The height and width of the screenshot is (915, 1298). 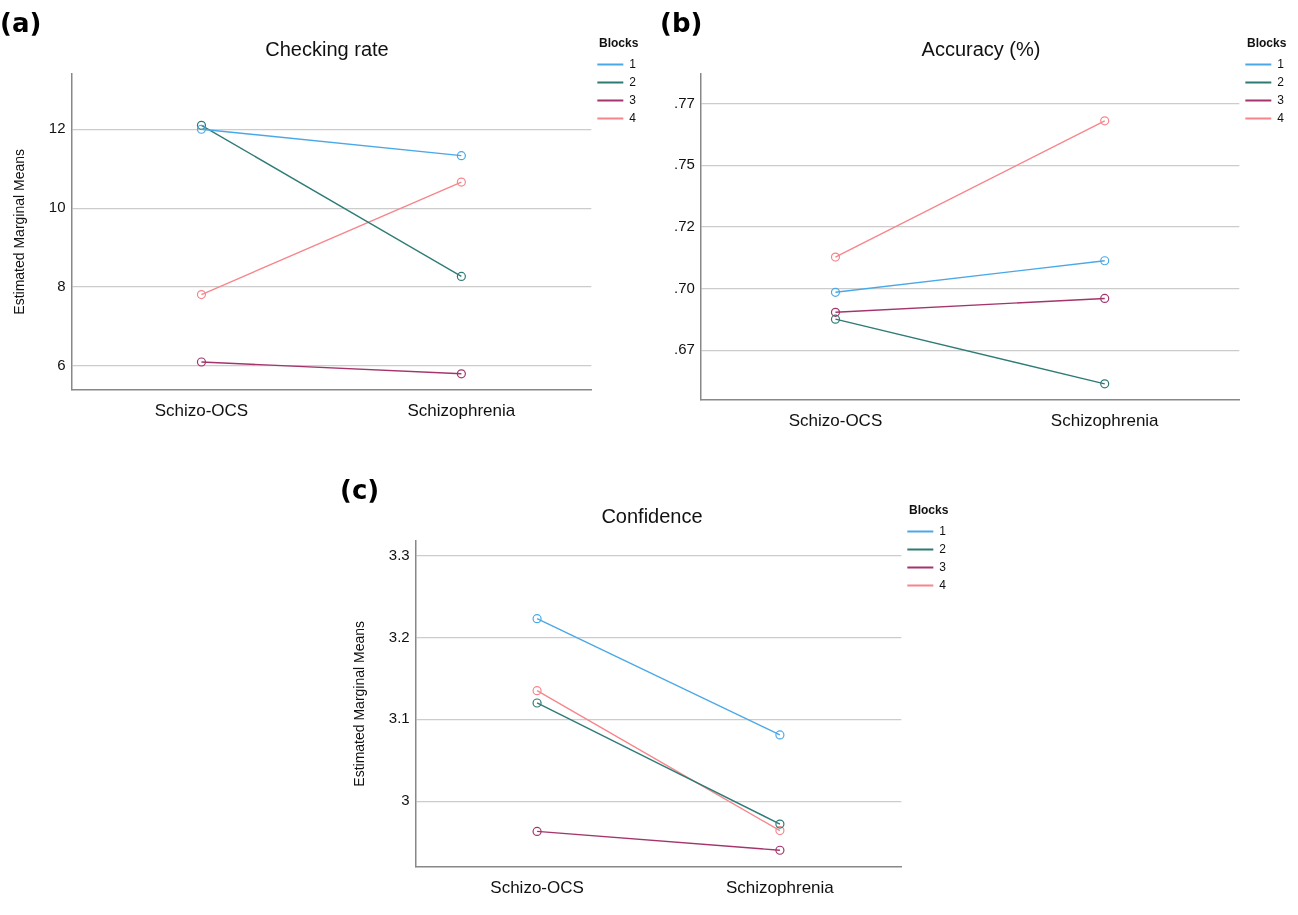 What do you see at coordinates (360, 490) in the screenshot?
I see `text: (c)` at bounding box center [360, 490].